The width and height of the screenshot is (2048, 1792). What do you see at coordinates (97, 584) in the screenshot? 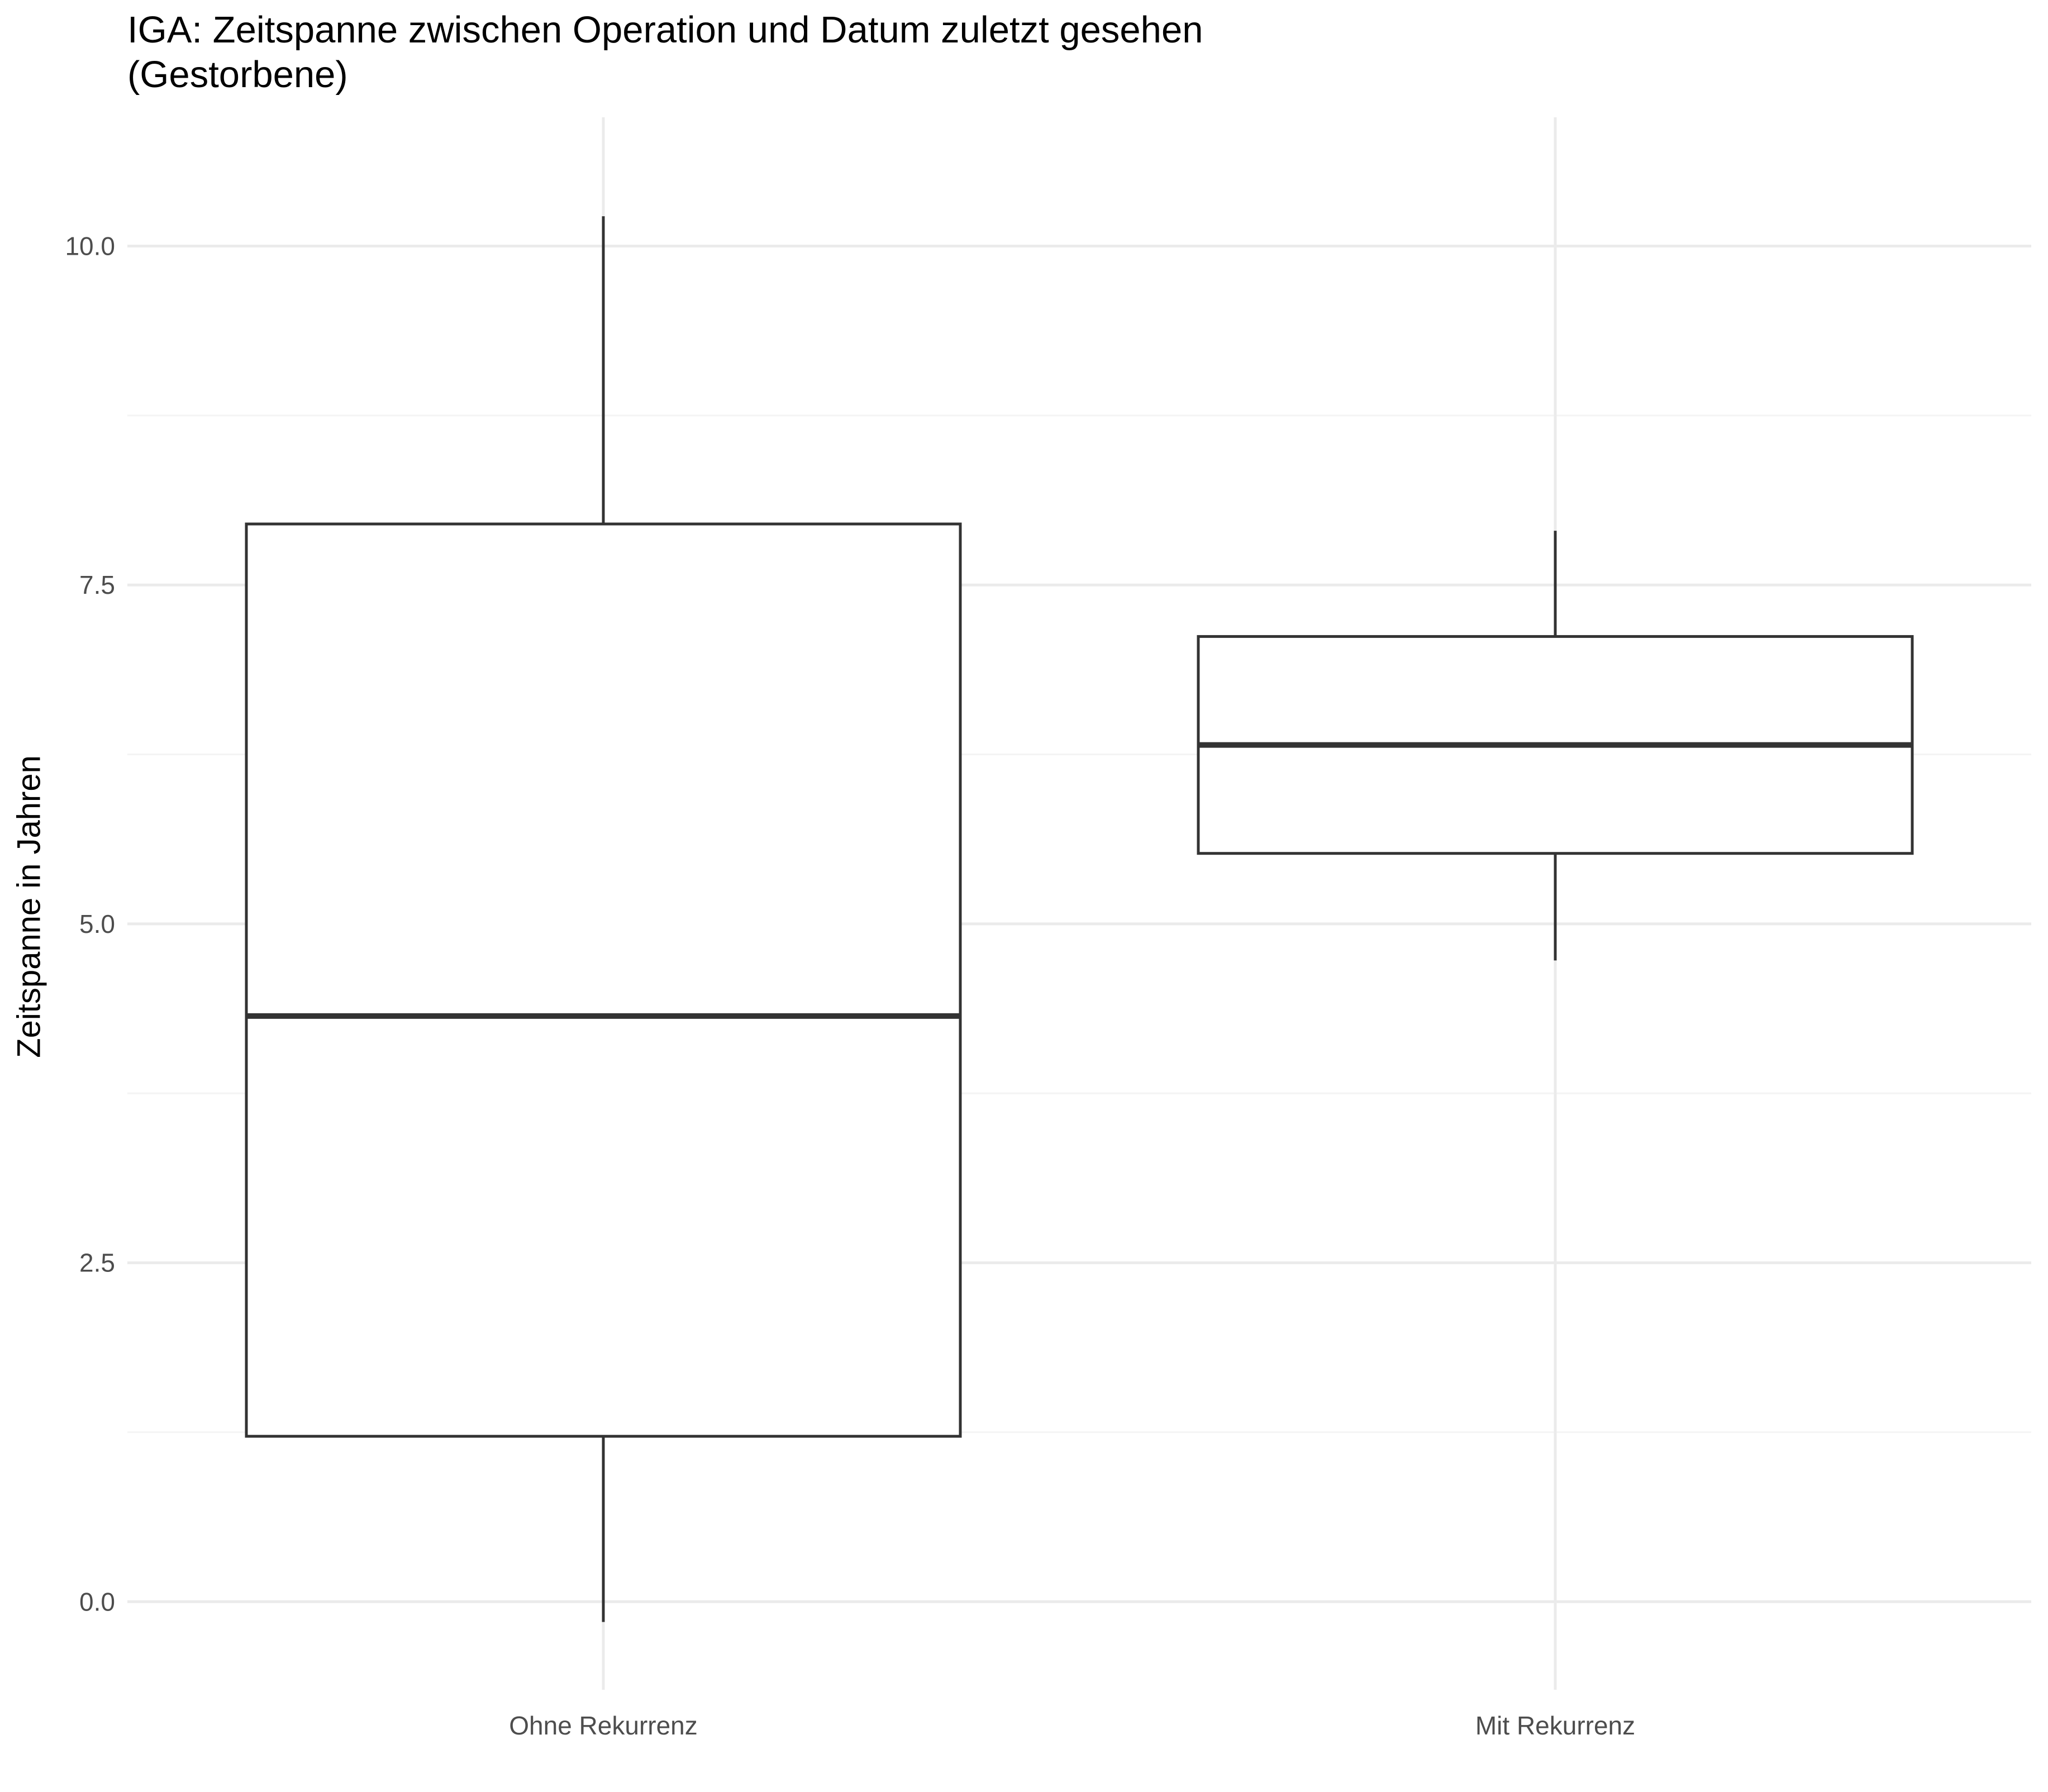
I see `y-tick-label: 7.5` at bounding box center [97, 584].